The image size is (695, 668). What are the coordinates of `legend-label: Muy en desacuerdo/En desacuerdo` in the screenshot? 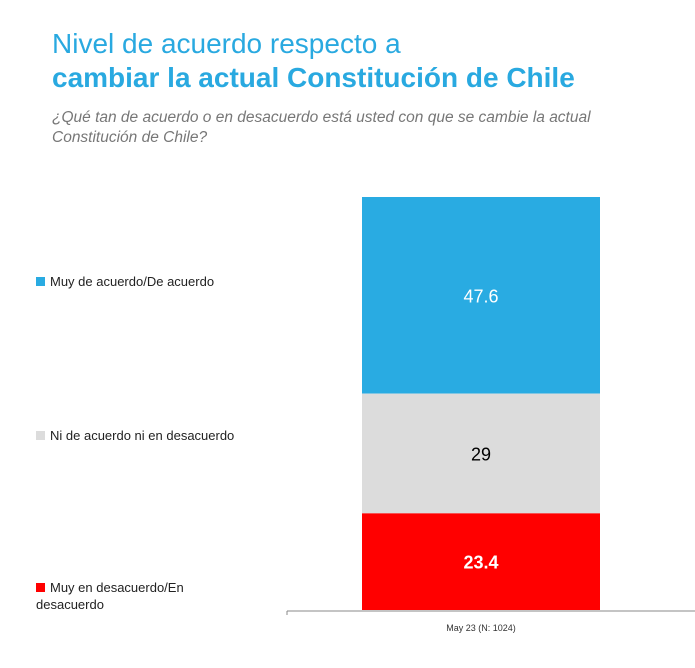 It's located at (110, 596).